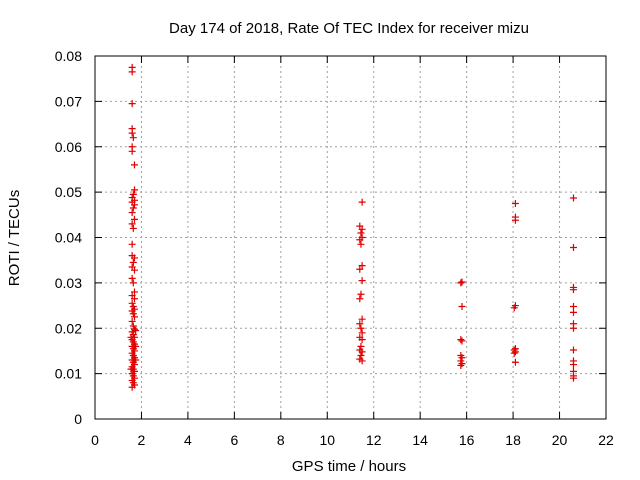 Image resolution: width=640 pixels, height=480 pixels. I want to click on x-tick-label: 4, so click(188, 440).